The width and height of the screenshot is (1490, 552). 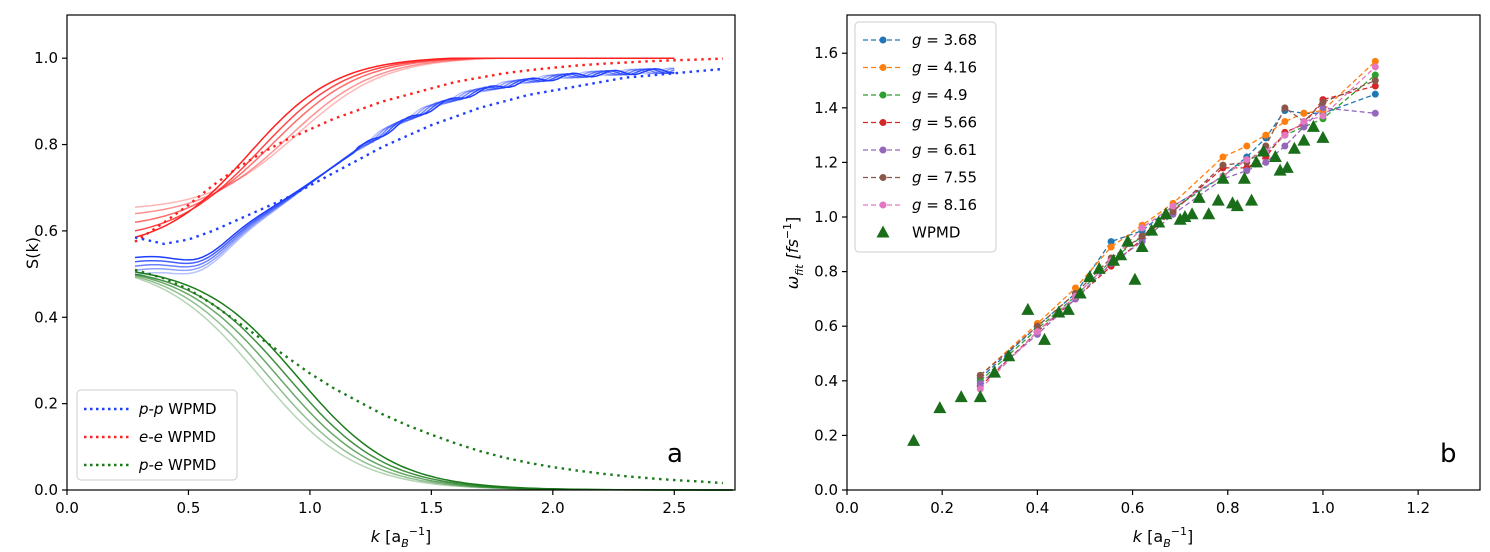 What do you see at coordinates (431, 508) in the screenshot?
I see `a-xtick-label: 1.5` at bounding box center [431, 508].